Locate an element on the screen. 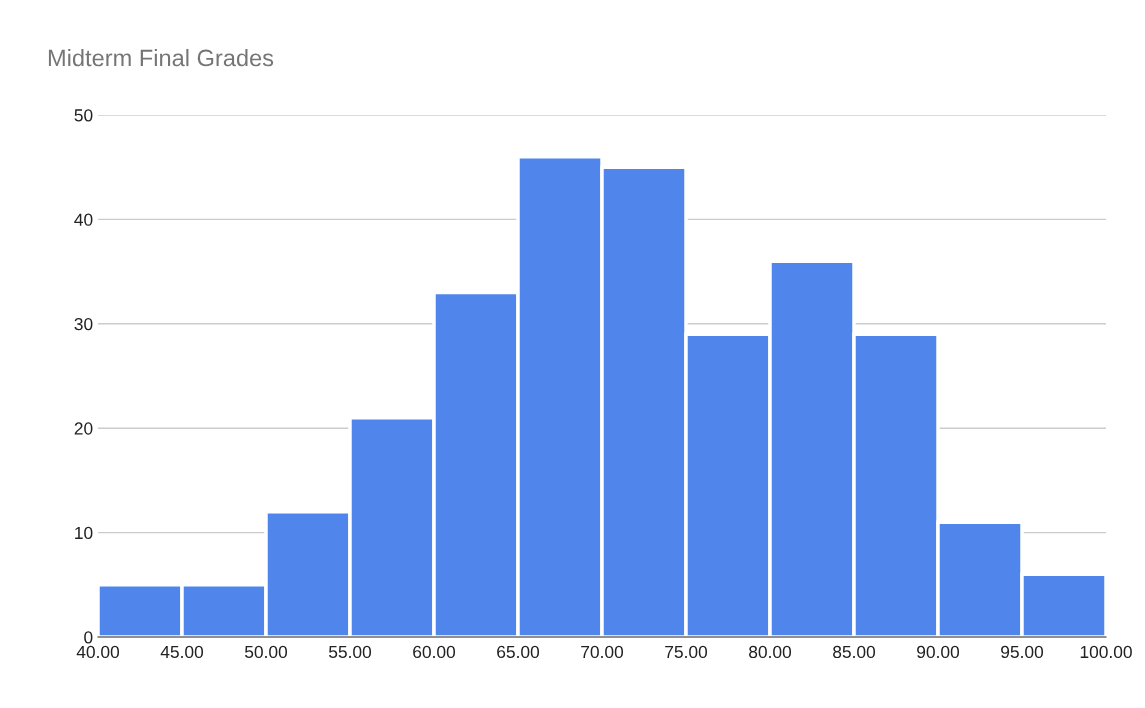 The height and width of the screenshot is (708, 1145). x-tick-label: 80.00 is located at coordinates (770, 652).